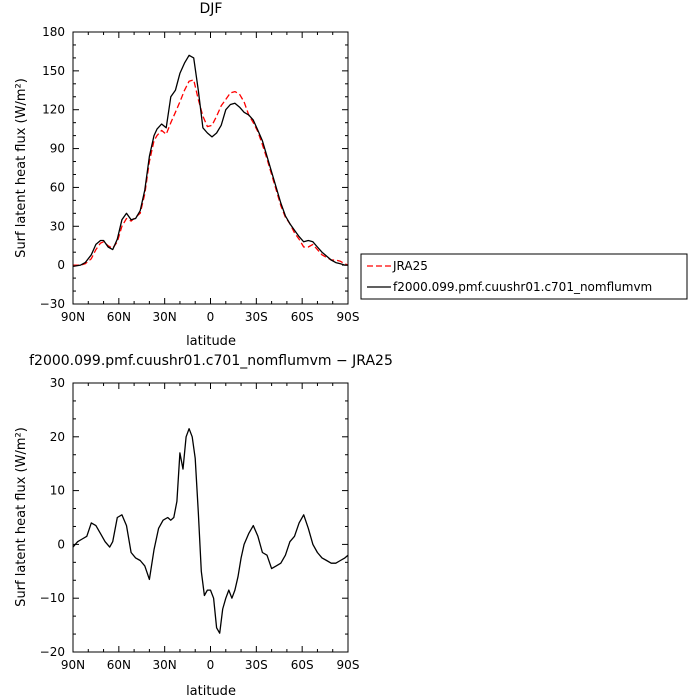 The width and height of the screenshot is (700, 700). What do you see at coordinates (119, 665) in the screenshot?
I see `bottom-x-tick-label: 60N` at bounding box center [119, 665].